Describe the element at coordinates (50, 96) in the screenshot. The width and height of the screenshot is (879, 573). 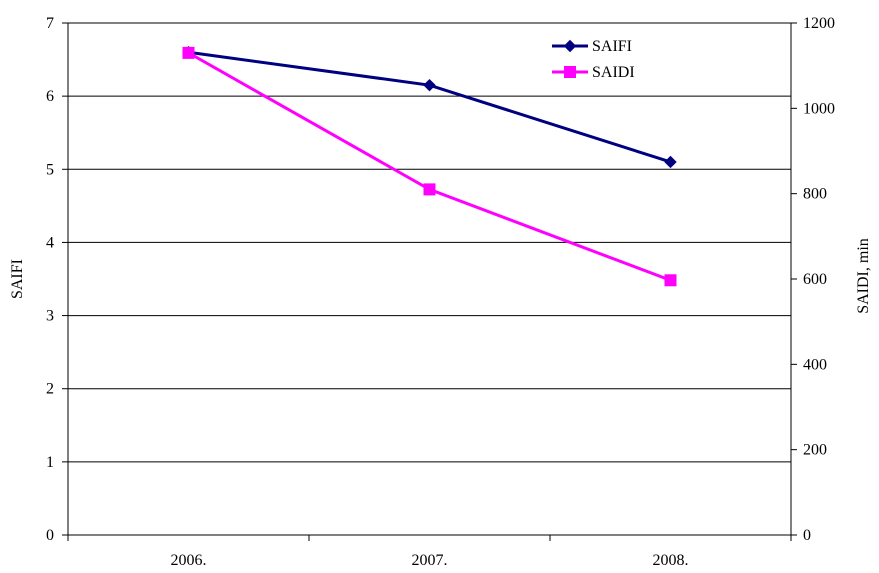
I see `left-tick-label: 6` at that location.